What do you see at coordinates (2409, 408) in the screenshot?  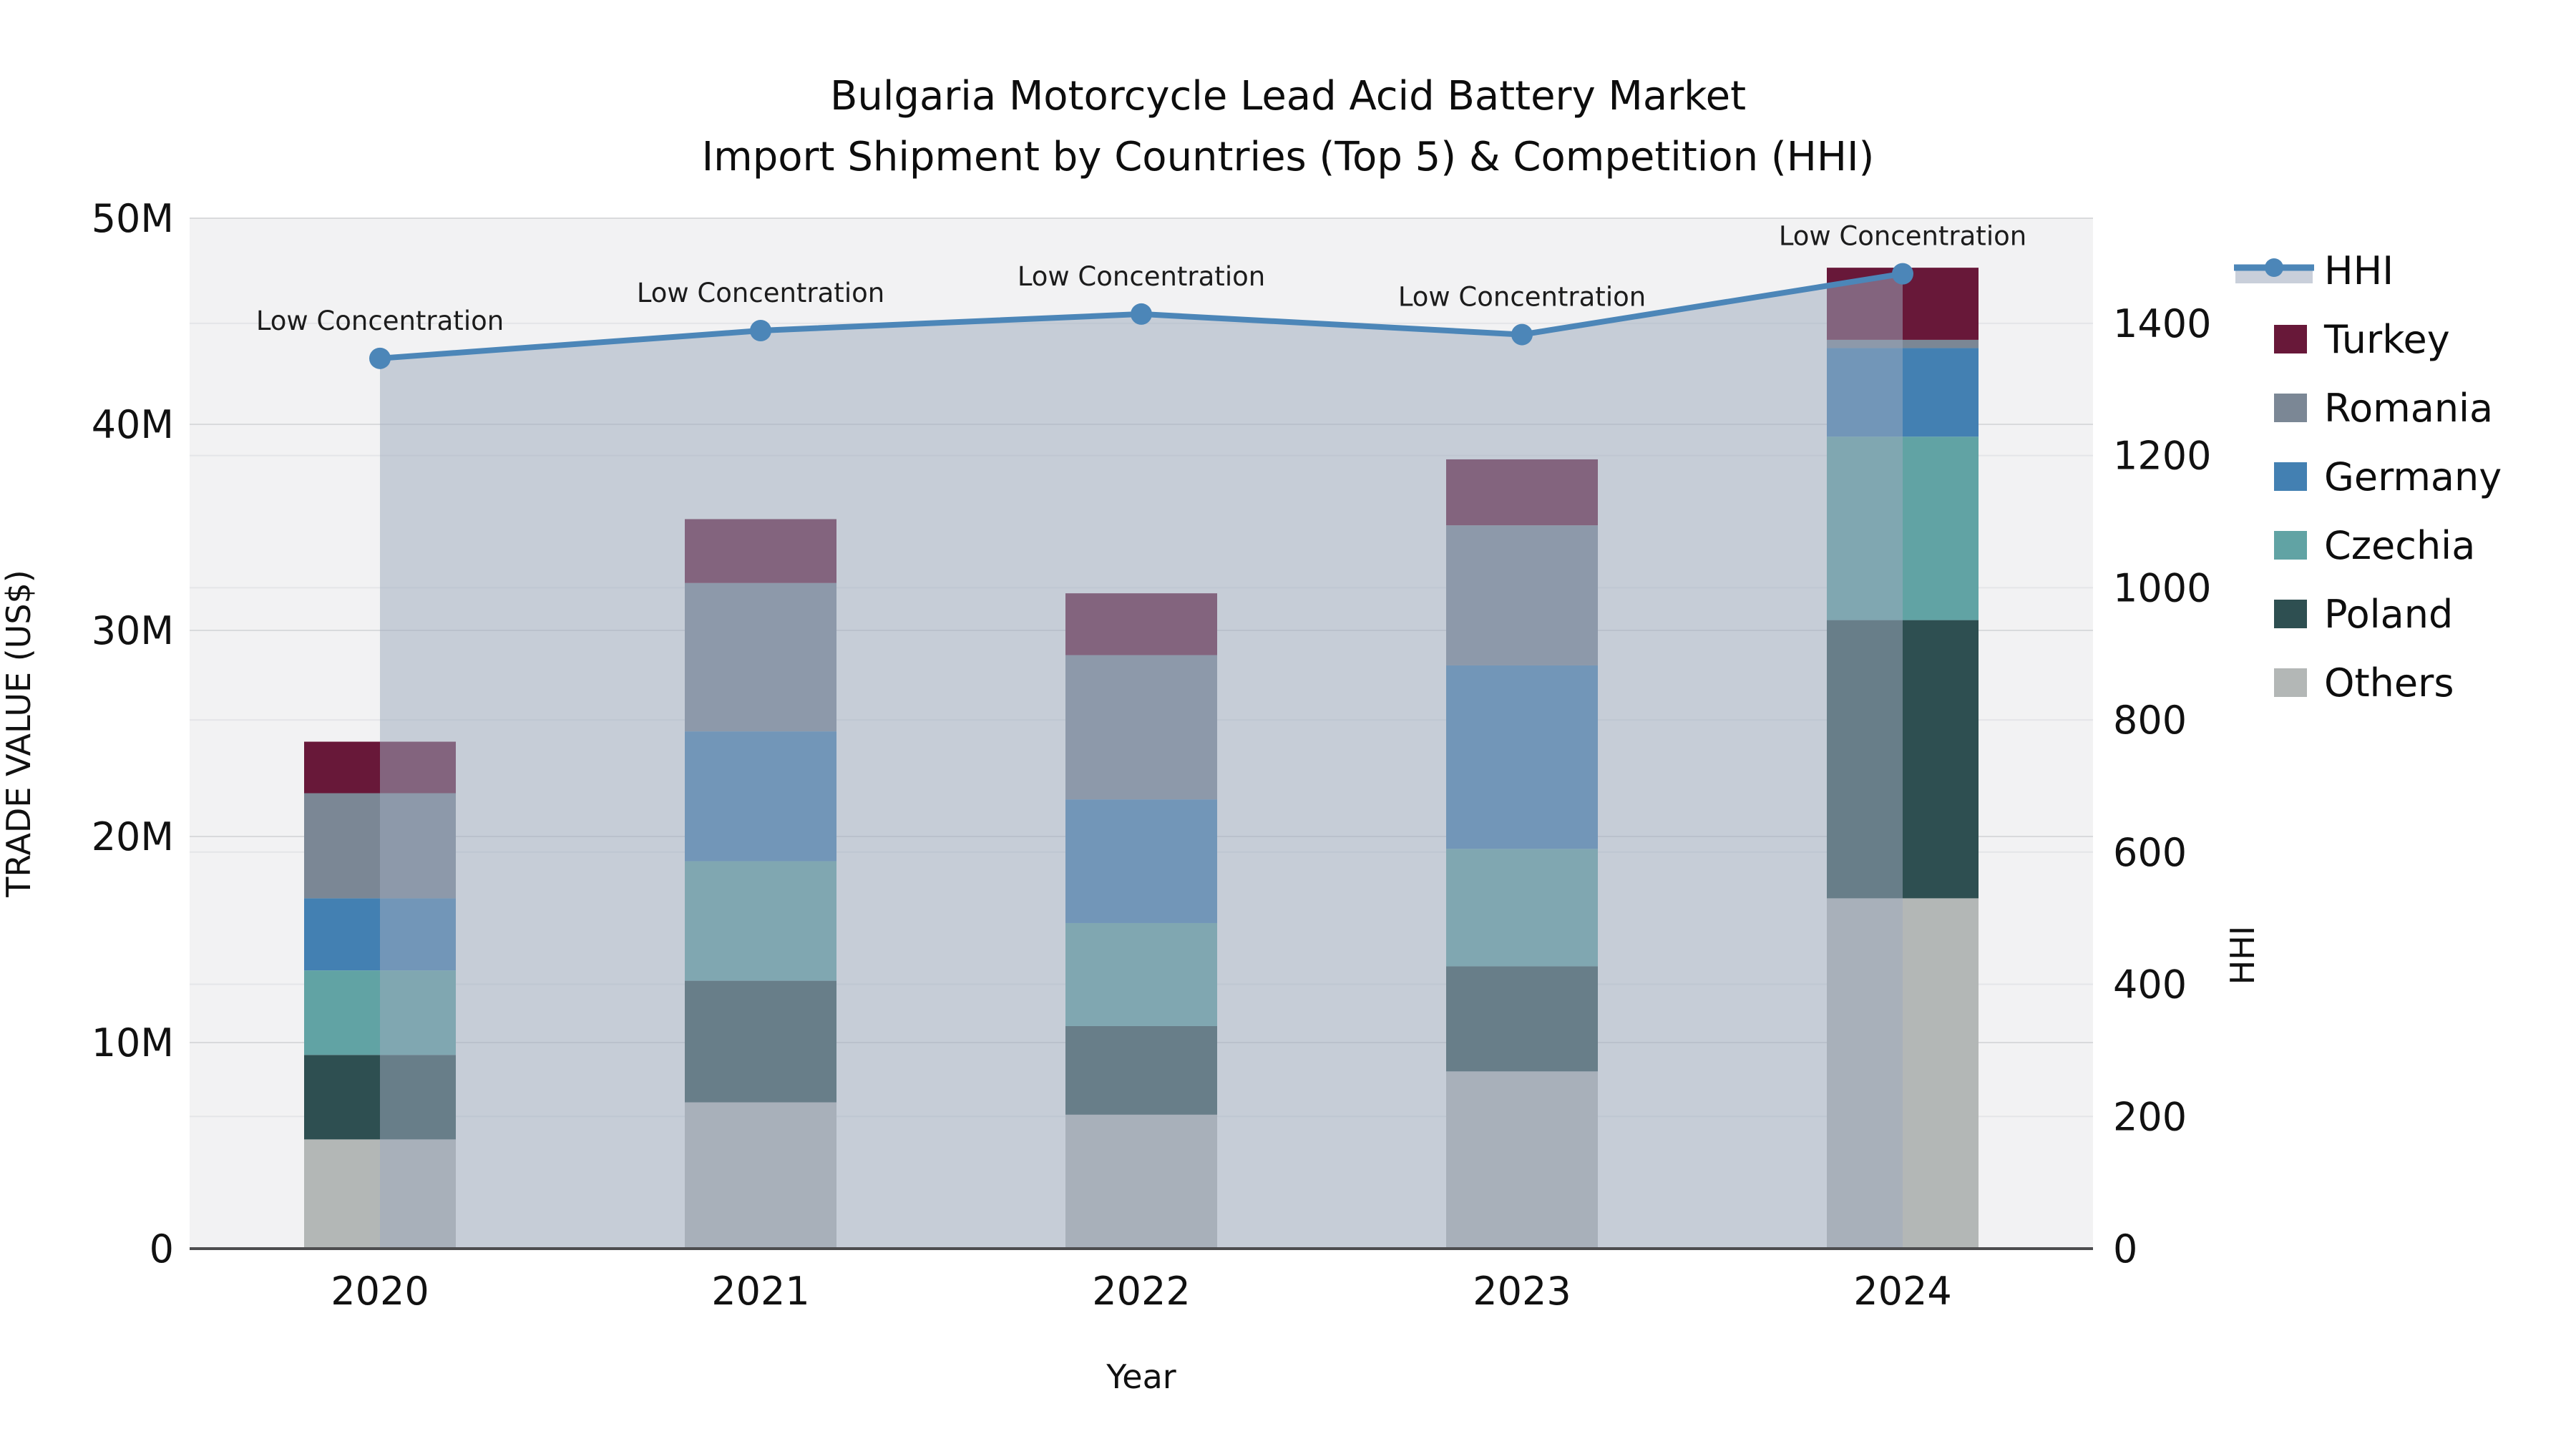 I see `legend-label: Romania` at bounding box center [2409, 408].